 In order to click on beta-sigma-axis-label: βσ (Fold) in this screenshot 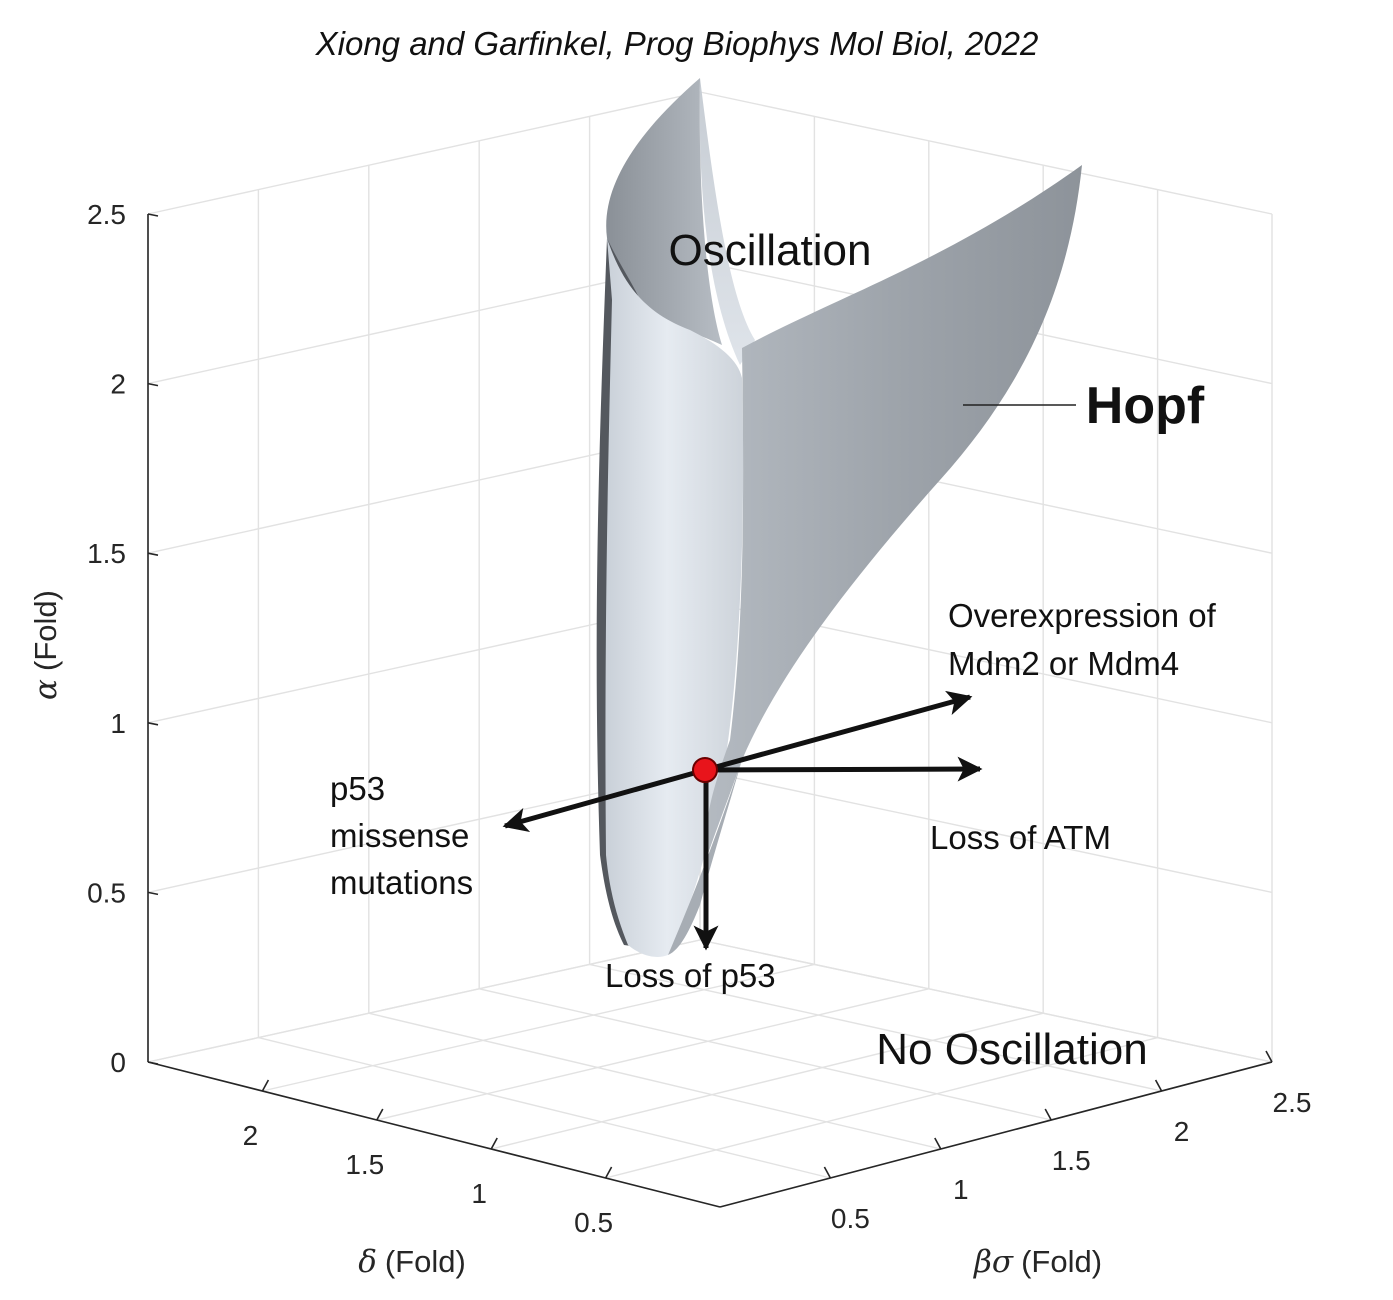, I will do `click(1037, 1262)`.